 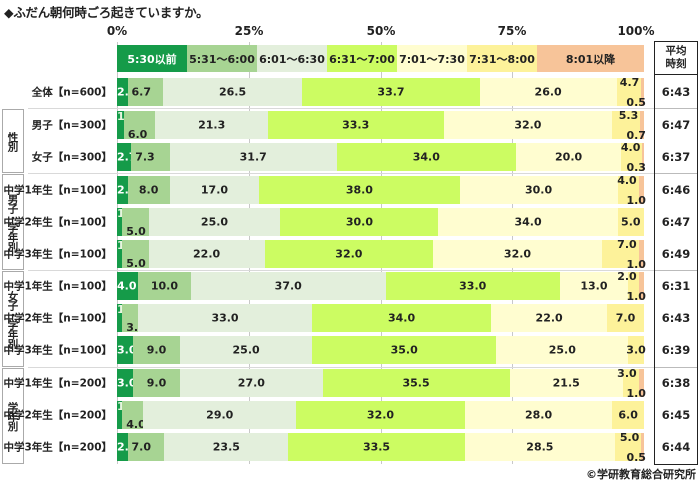 What do you see at coordinates (288, 286) in the screenshot?
I see `segment-value: 37.0` at bounding box center [288, 286].